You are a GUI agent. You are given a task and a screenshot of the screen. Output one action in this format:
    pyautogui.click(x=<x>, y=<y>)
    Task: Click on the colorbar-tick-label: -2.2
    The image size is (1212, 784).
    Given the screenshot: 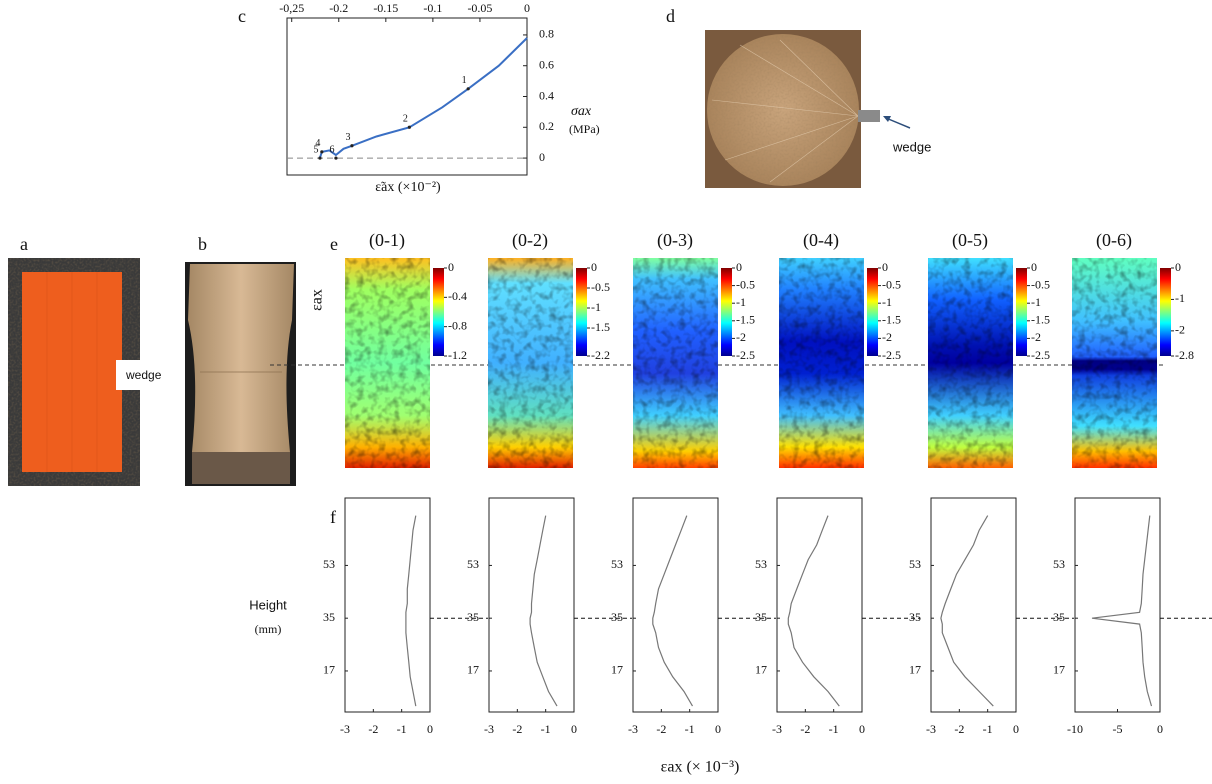 What is the action you would take?
    pyautogui.click(x=600, y=355)
    